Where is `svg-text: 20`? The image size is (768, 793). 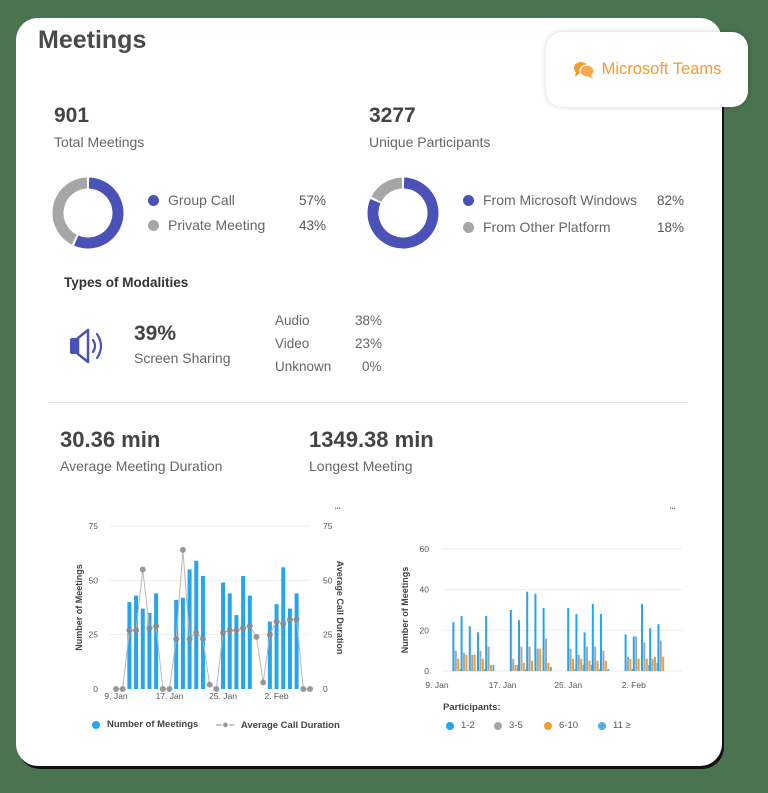 svg-text: 20 is located at coordinates (425, 630).